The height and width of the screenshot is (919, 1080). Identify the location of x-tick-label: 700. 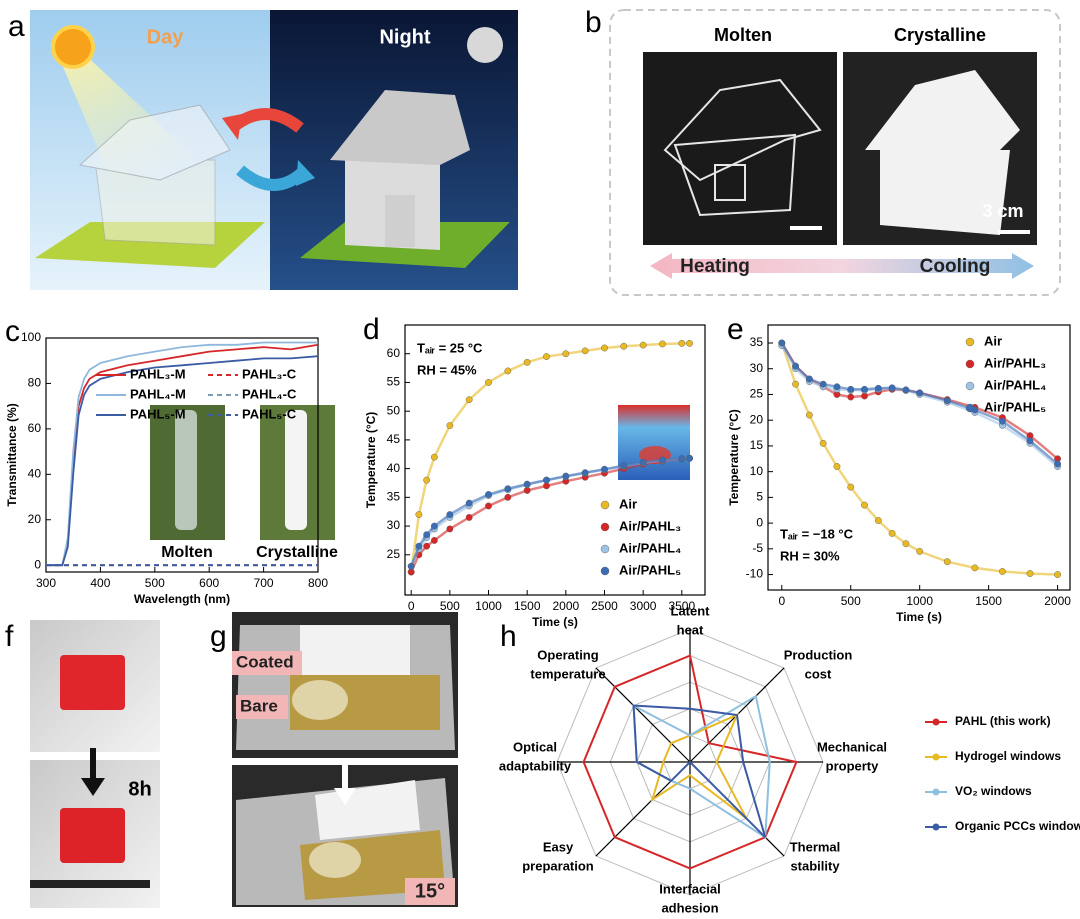
(264, 583).